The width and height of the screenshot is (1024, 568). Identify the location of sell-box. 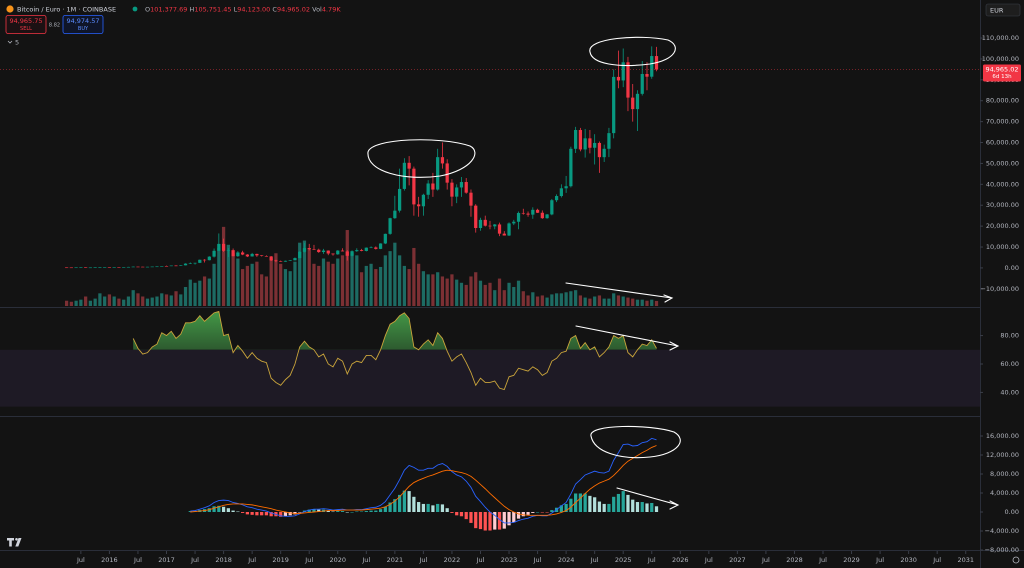
(26, 24).